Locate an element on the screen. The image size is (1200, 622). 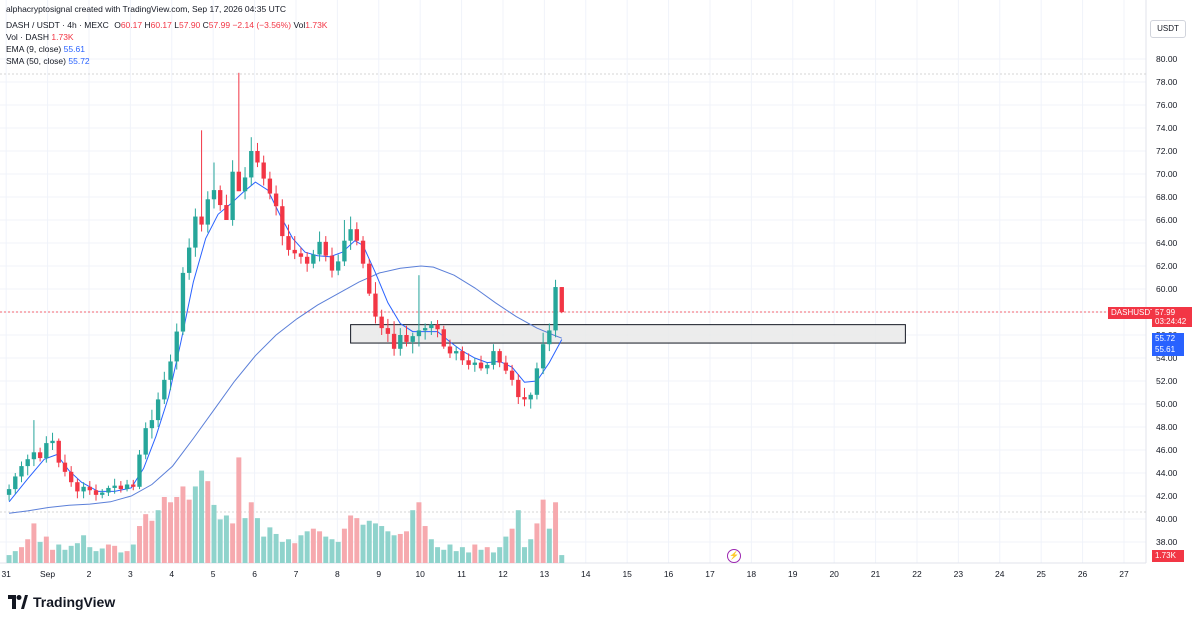
price-tick-label: 52.00 is located at coordinates (1167, 381).